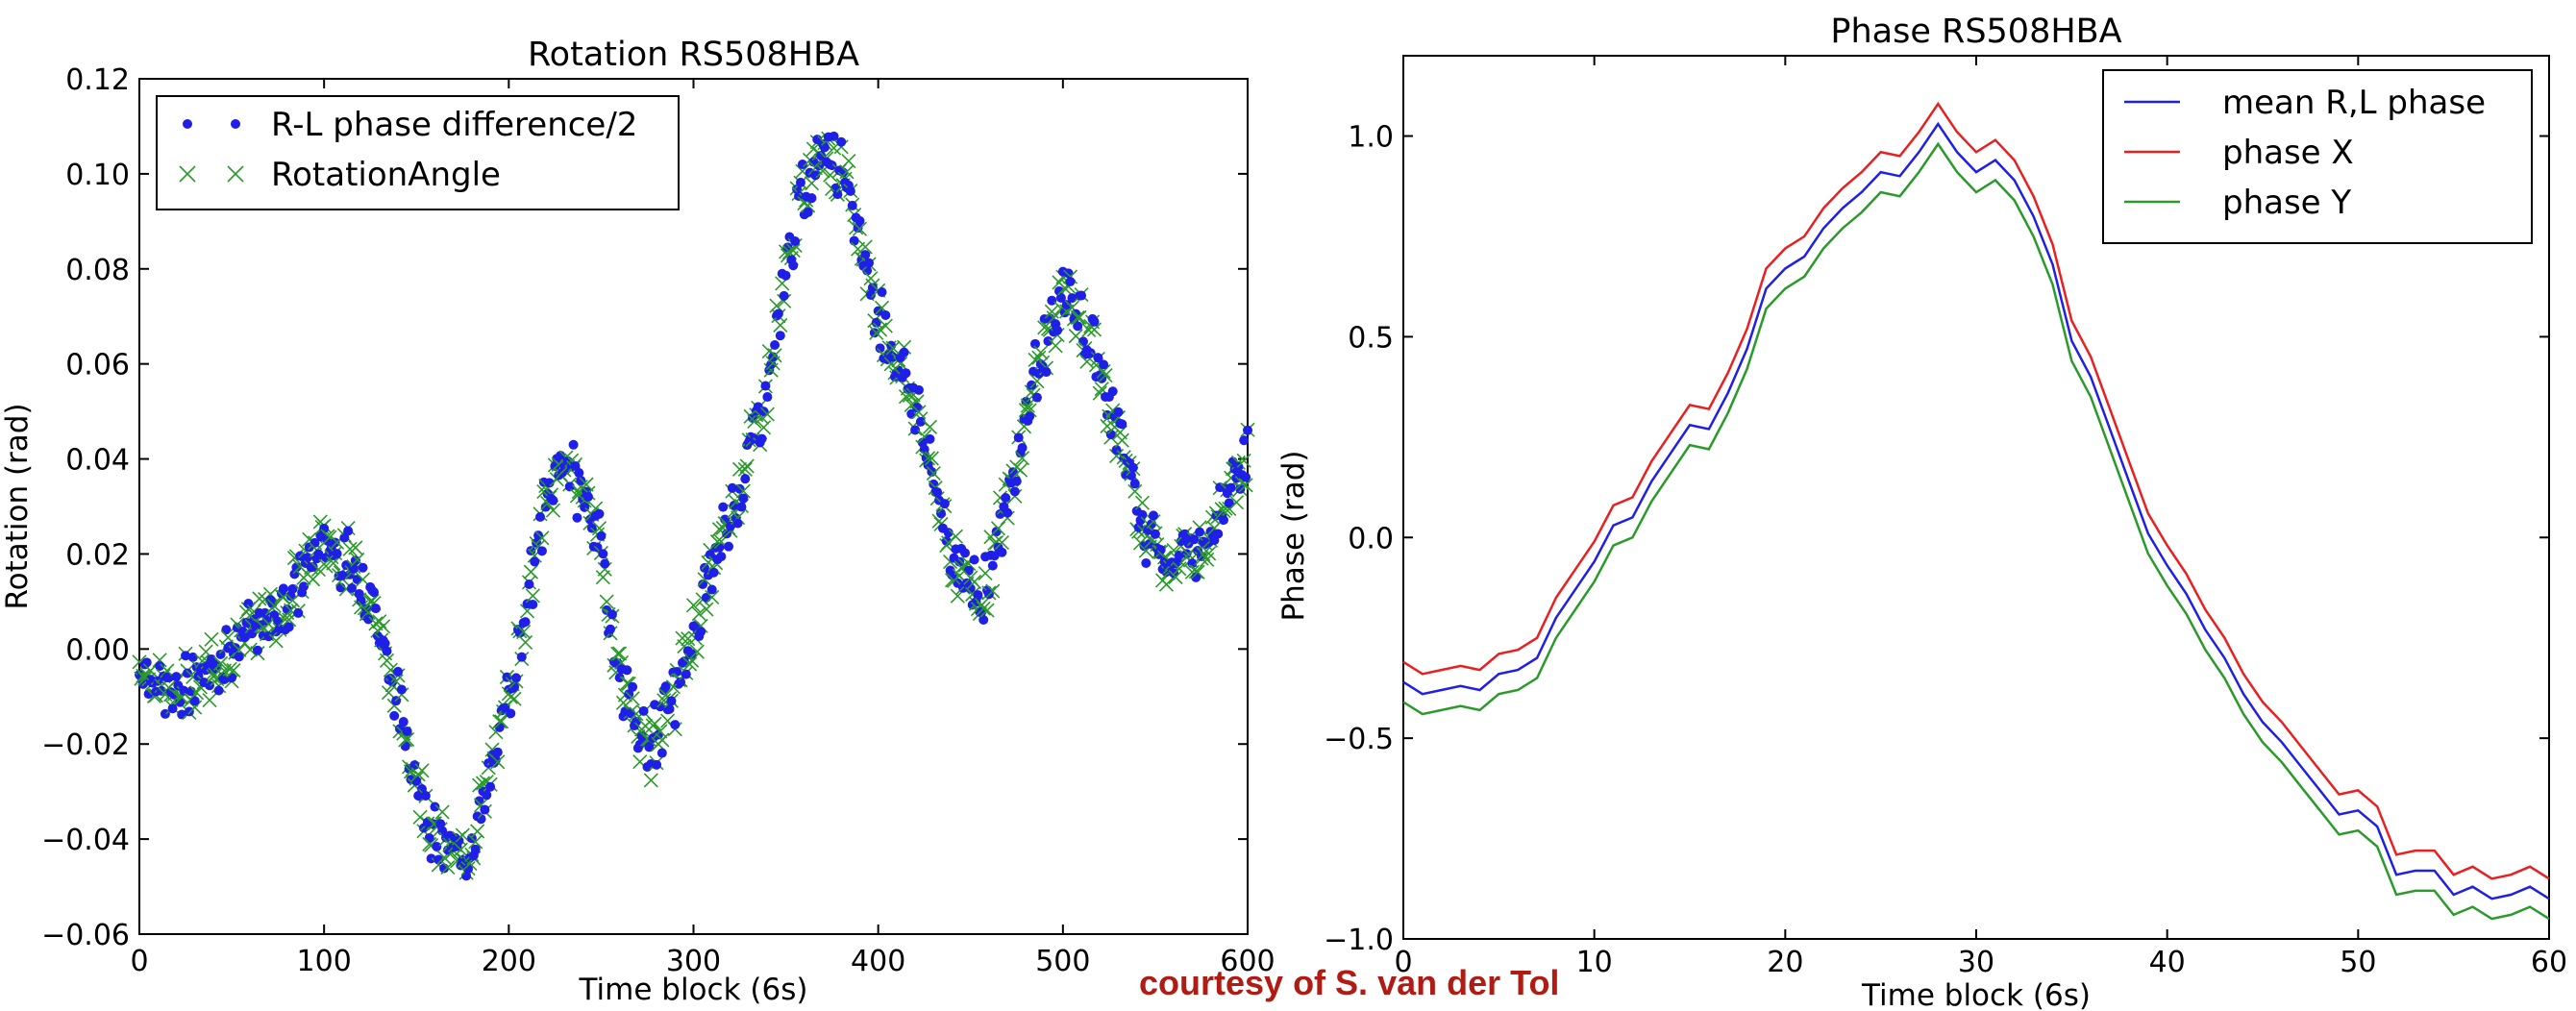 Image resolution: width=2576 pixels, height=1011 pixels. Describe the element at coordinates (418, 152) in the screenshot. I see `rotation-legend: R-L phase difference/2 RotationAngle` at that location.